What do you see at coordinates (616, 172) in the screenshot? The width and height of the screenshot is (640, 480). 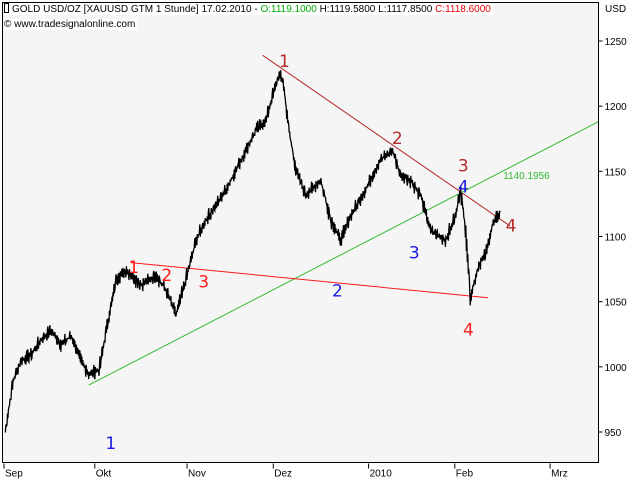 I see `y-tick-label: 1150` at bounding box center [616, 172].